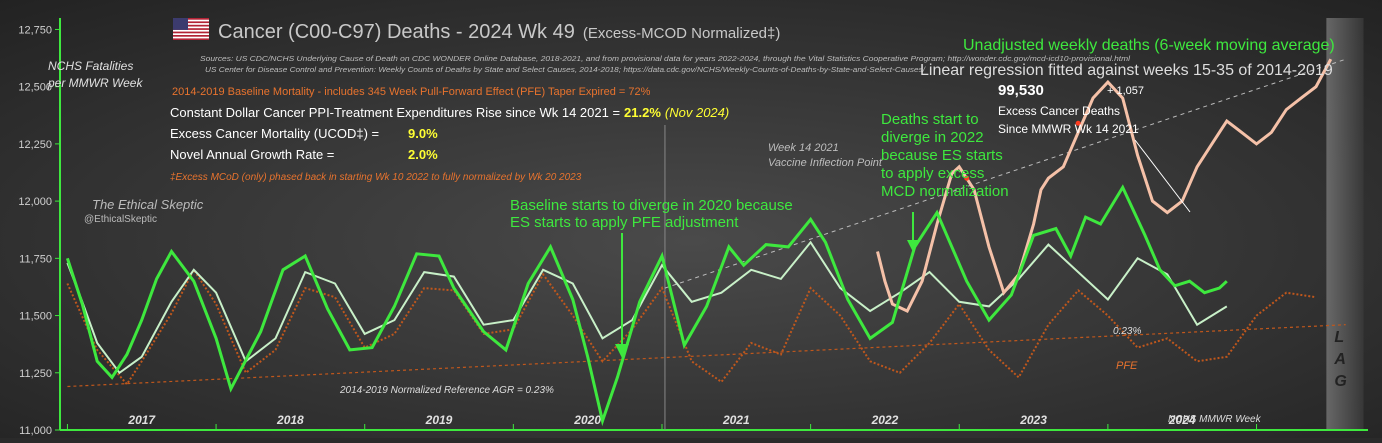 This screenshot has height=443, width=1382. What do you see at coordinates (930, 119) in the screenshot?
I see `deaths-diverge-note: Deaths start to` at bounding box center [930, 119].